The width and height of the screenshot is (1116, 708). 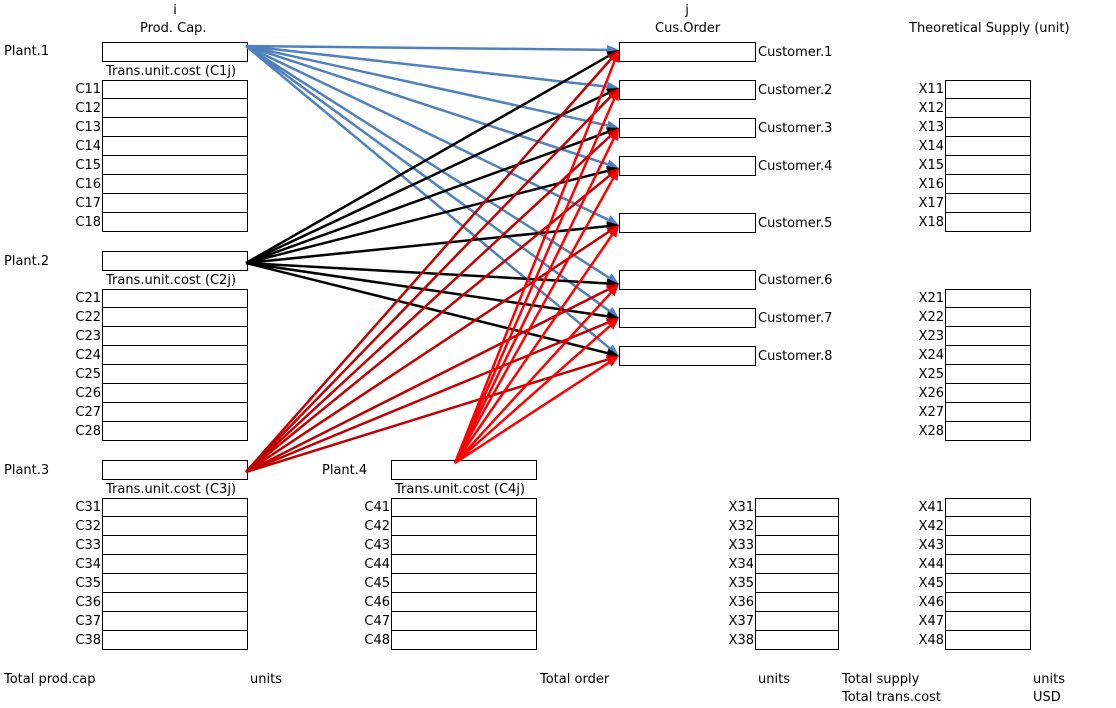 What do you see at coordinates (741, 545) in the screenshot?
I see `supply-label: X33` at bounding box center [741, 545].